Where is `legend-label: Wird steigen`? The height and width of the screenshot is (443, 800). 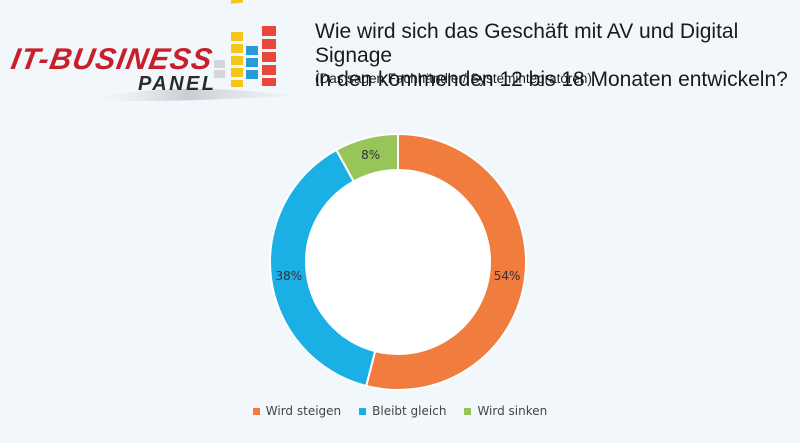 legend-label: Wird steigen is located at coordinates (303, 411).